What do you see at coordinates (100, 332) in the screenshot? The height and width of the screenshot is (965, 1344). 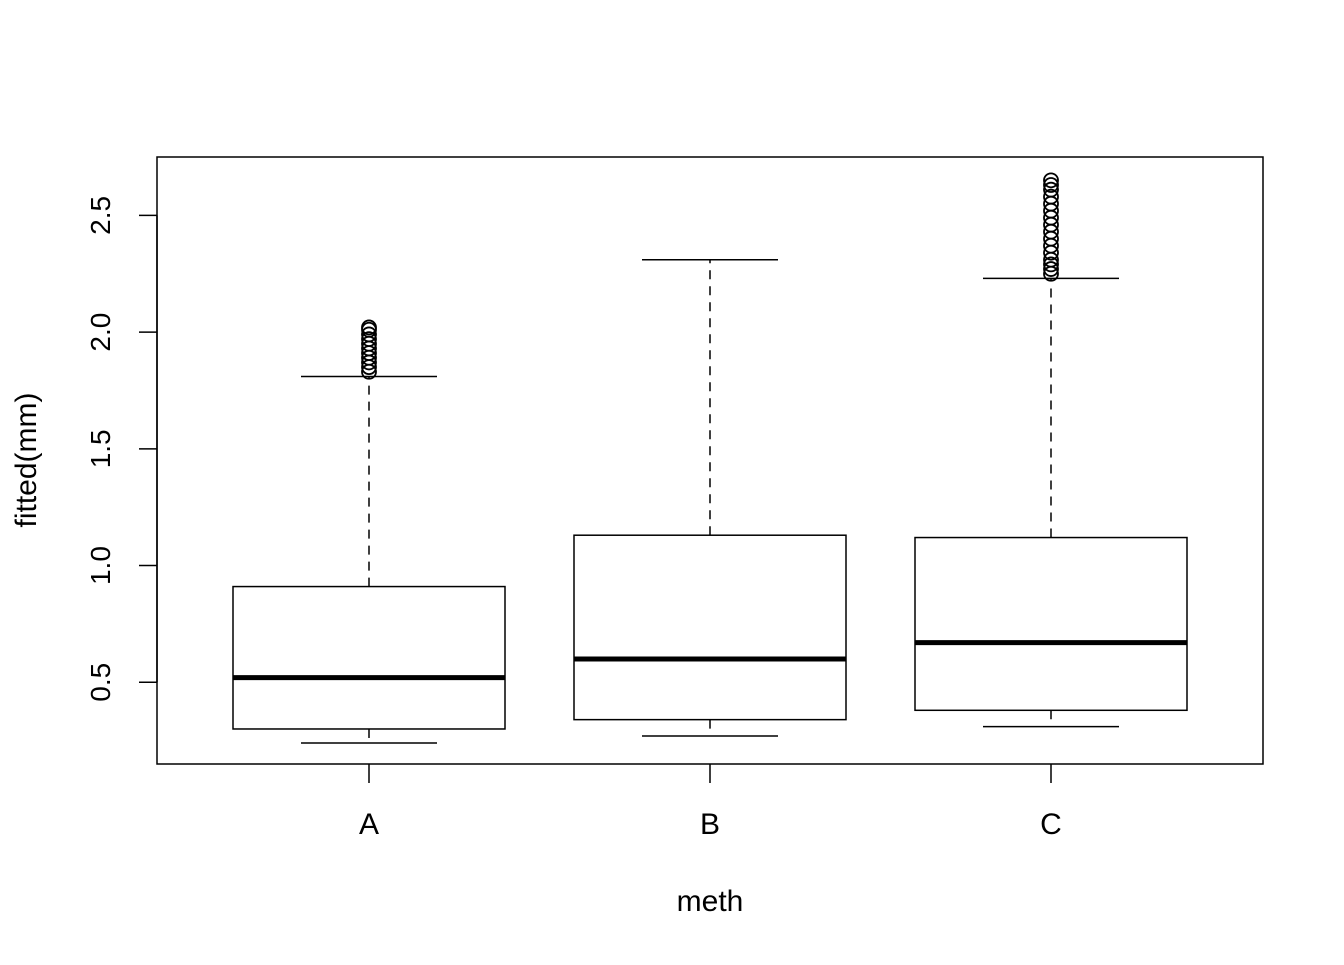 I see `y-tick-label: 2.0` at bounding box center [100, 332].